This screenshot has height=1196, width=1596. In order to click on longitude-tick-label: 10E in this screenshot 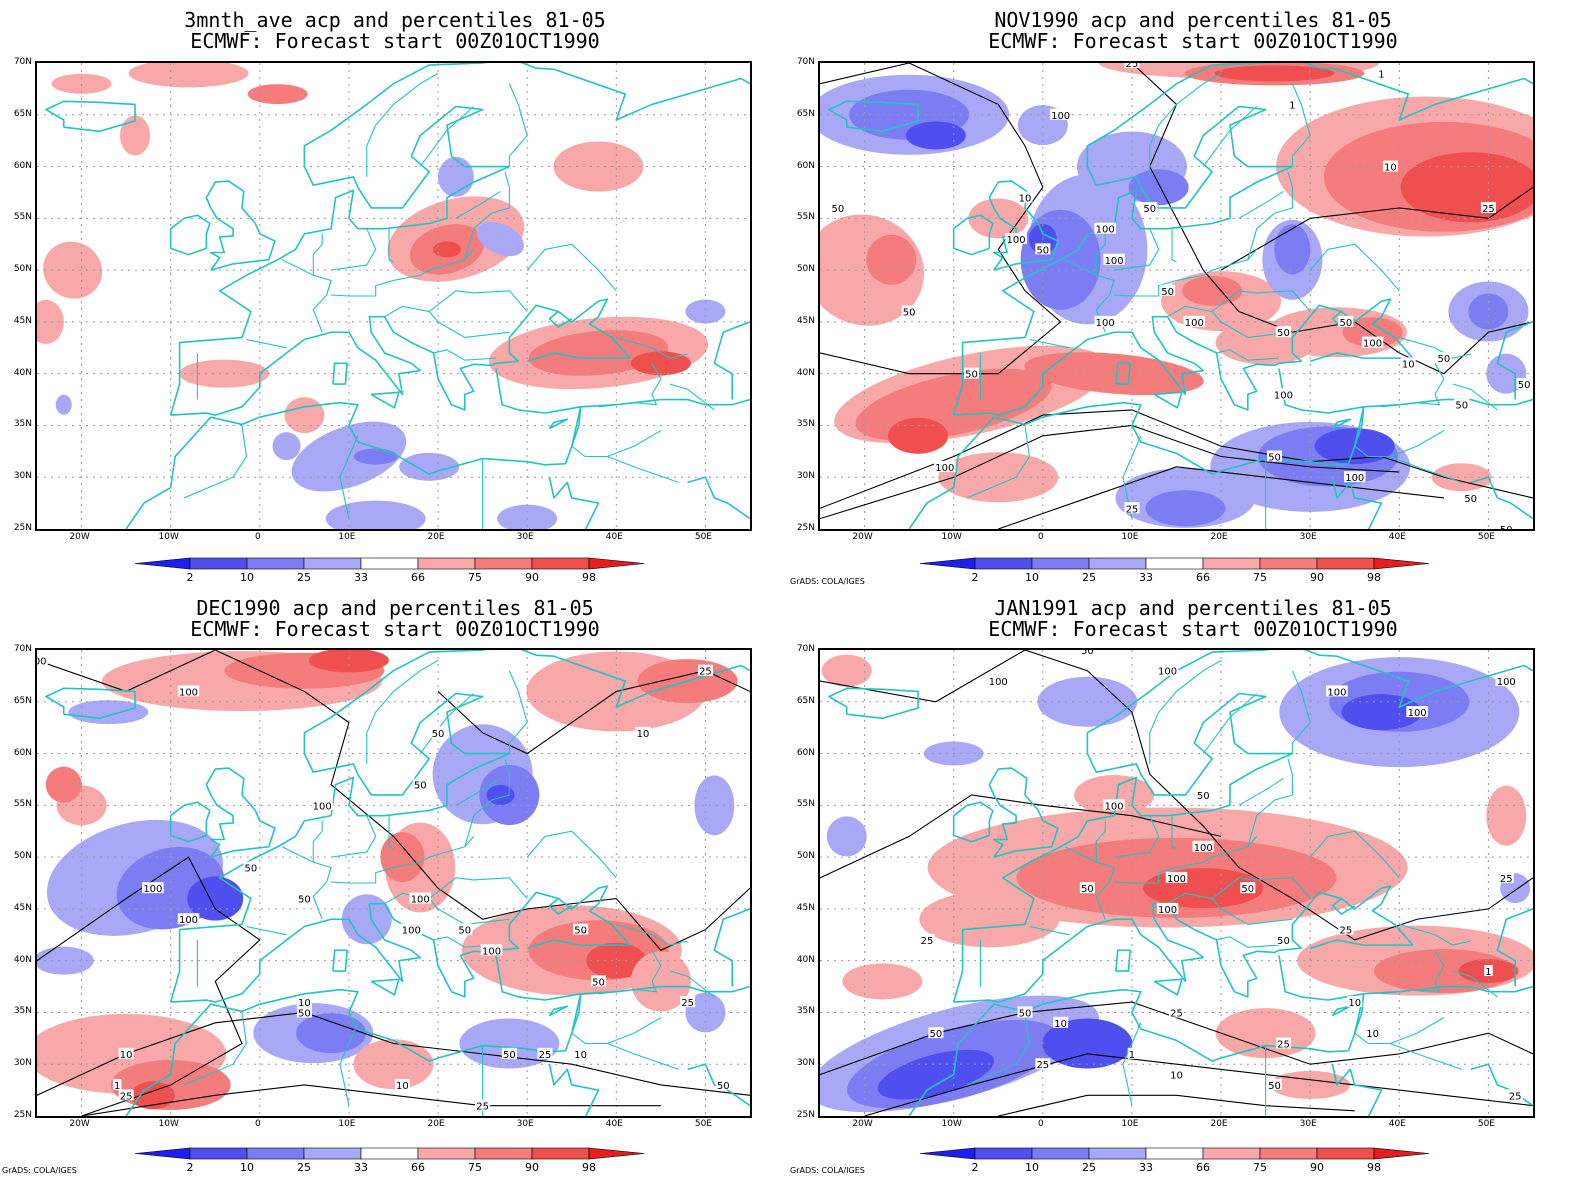, I will do `click(1130, 1124)`.